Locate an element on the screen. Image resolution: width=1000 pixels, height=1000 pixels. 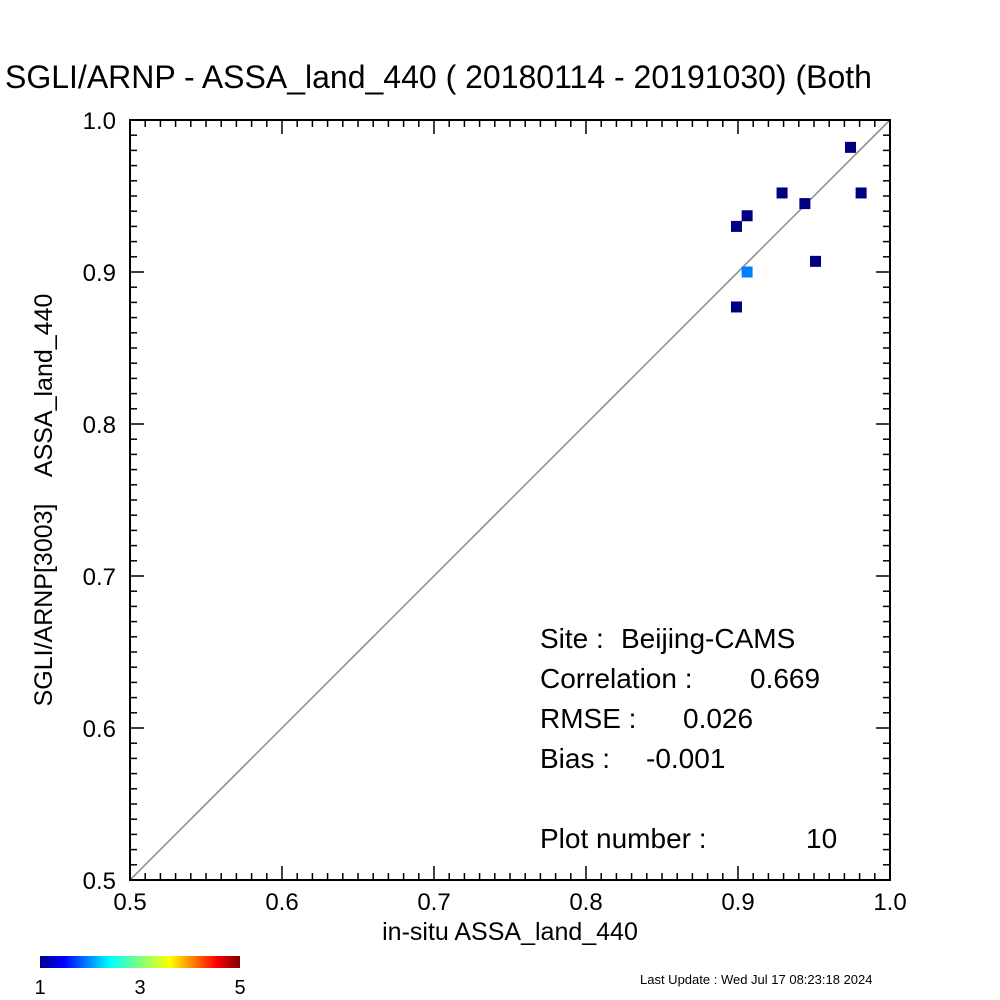
x-tick-label: 0.7 is located at coordinates (433, 902).